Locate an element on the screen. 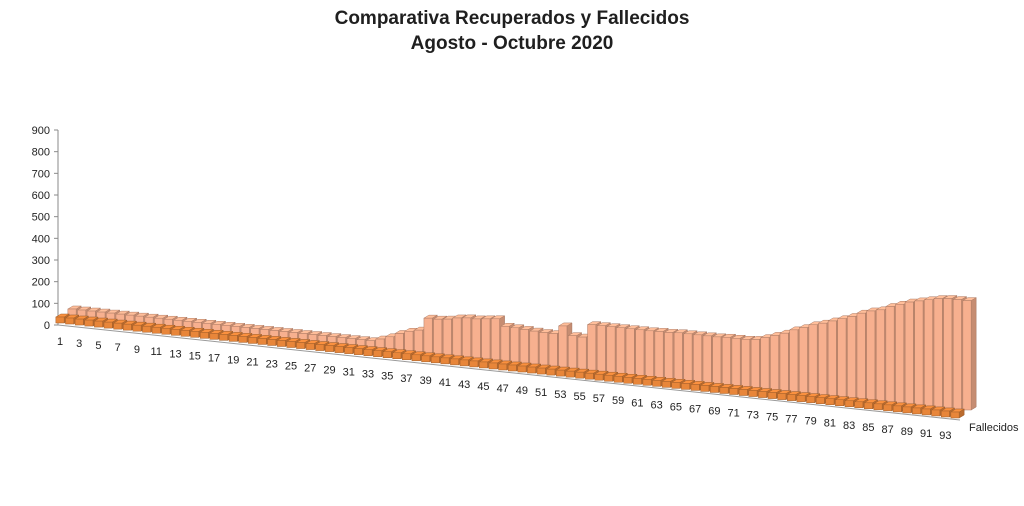  x-tick-label: 59 is located at coordinates (618, 401).